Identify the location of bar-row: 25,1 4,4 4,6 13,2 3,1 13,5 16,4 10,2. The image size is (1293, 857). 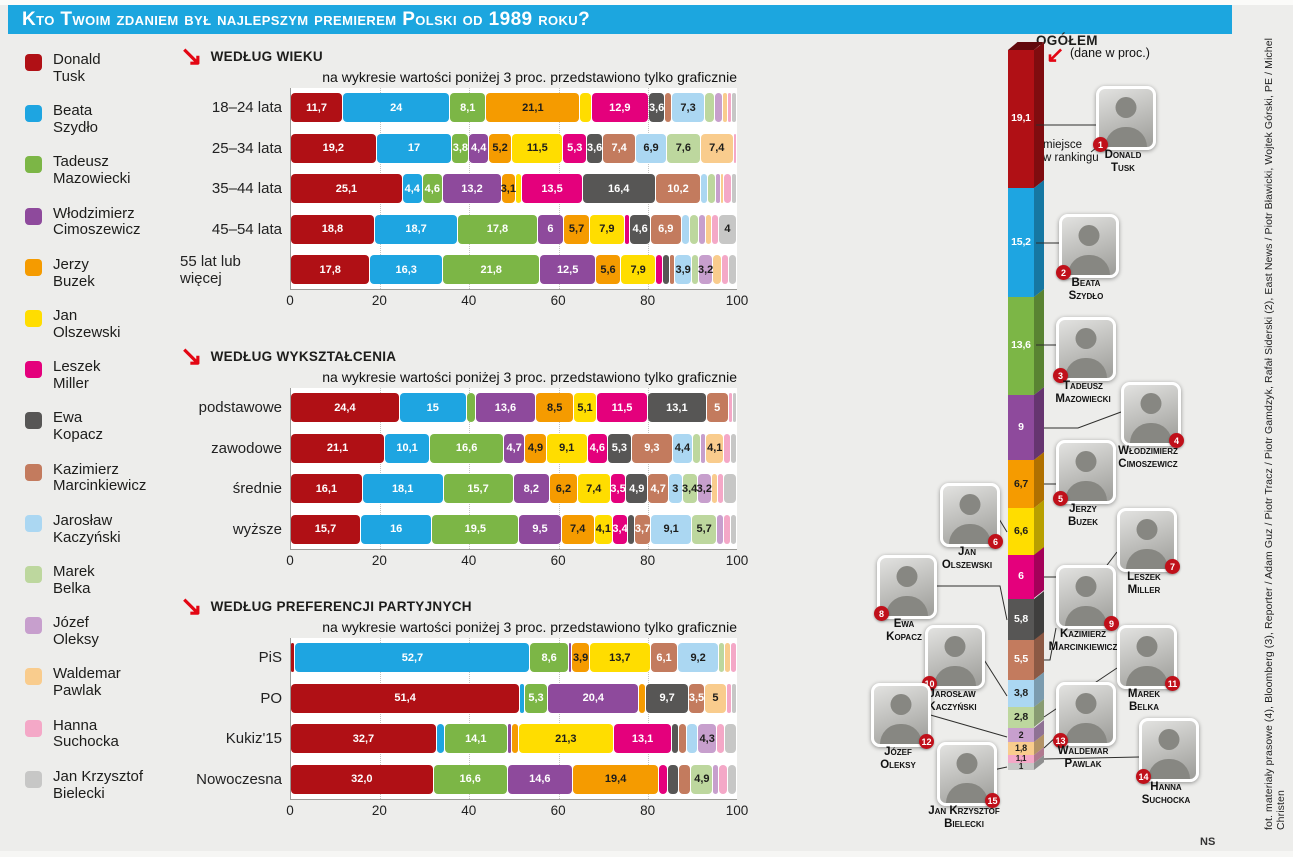
(514, 188).